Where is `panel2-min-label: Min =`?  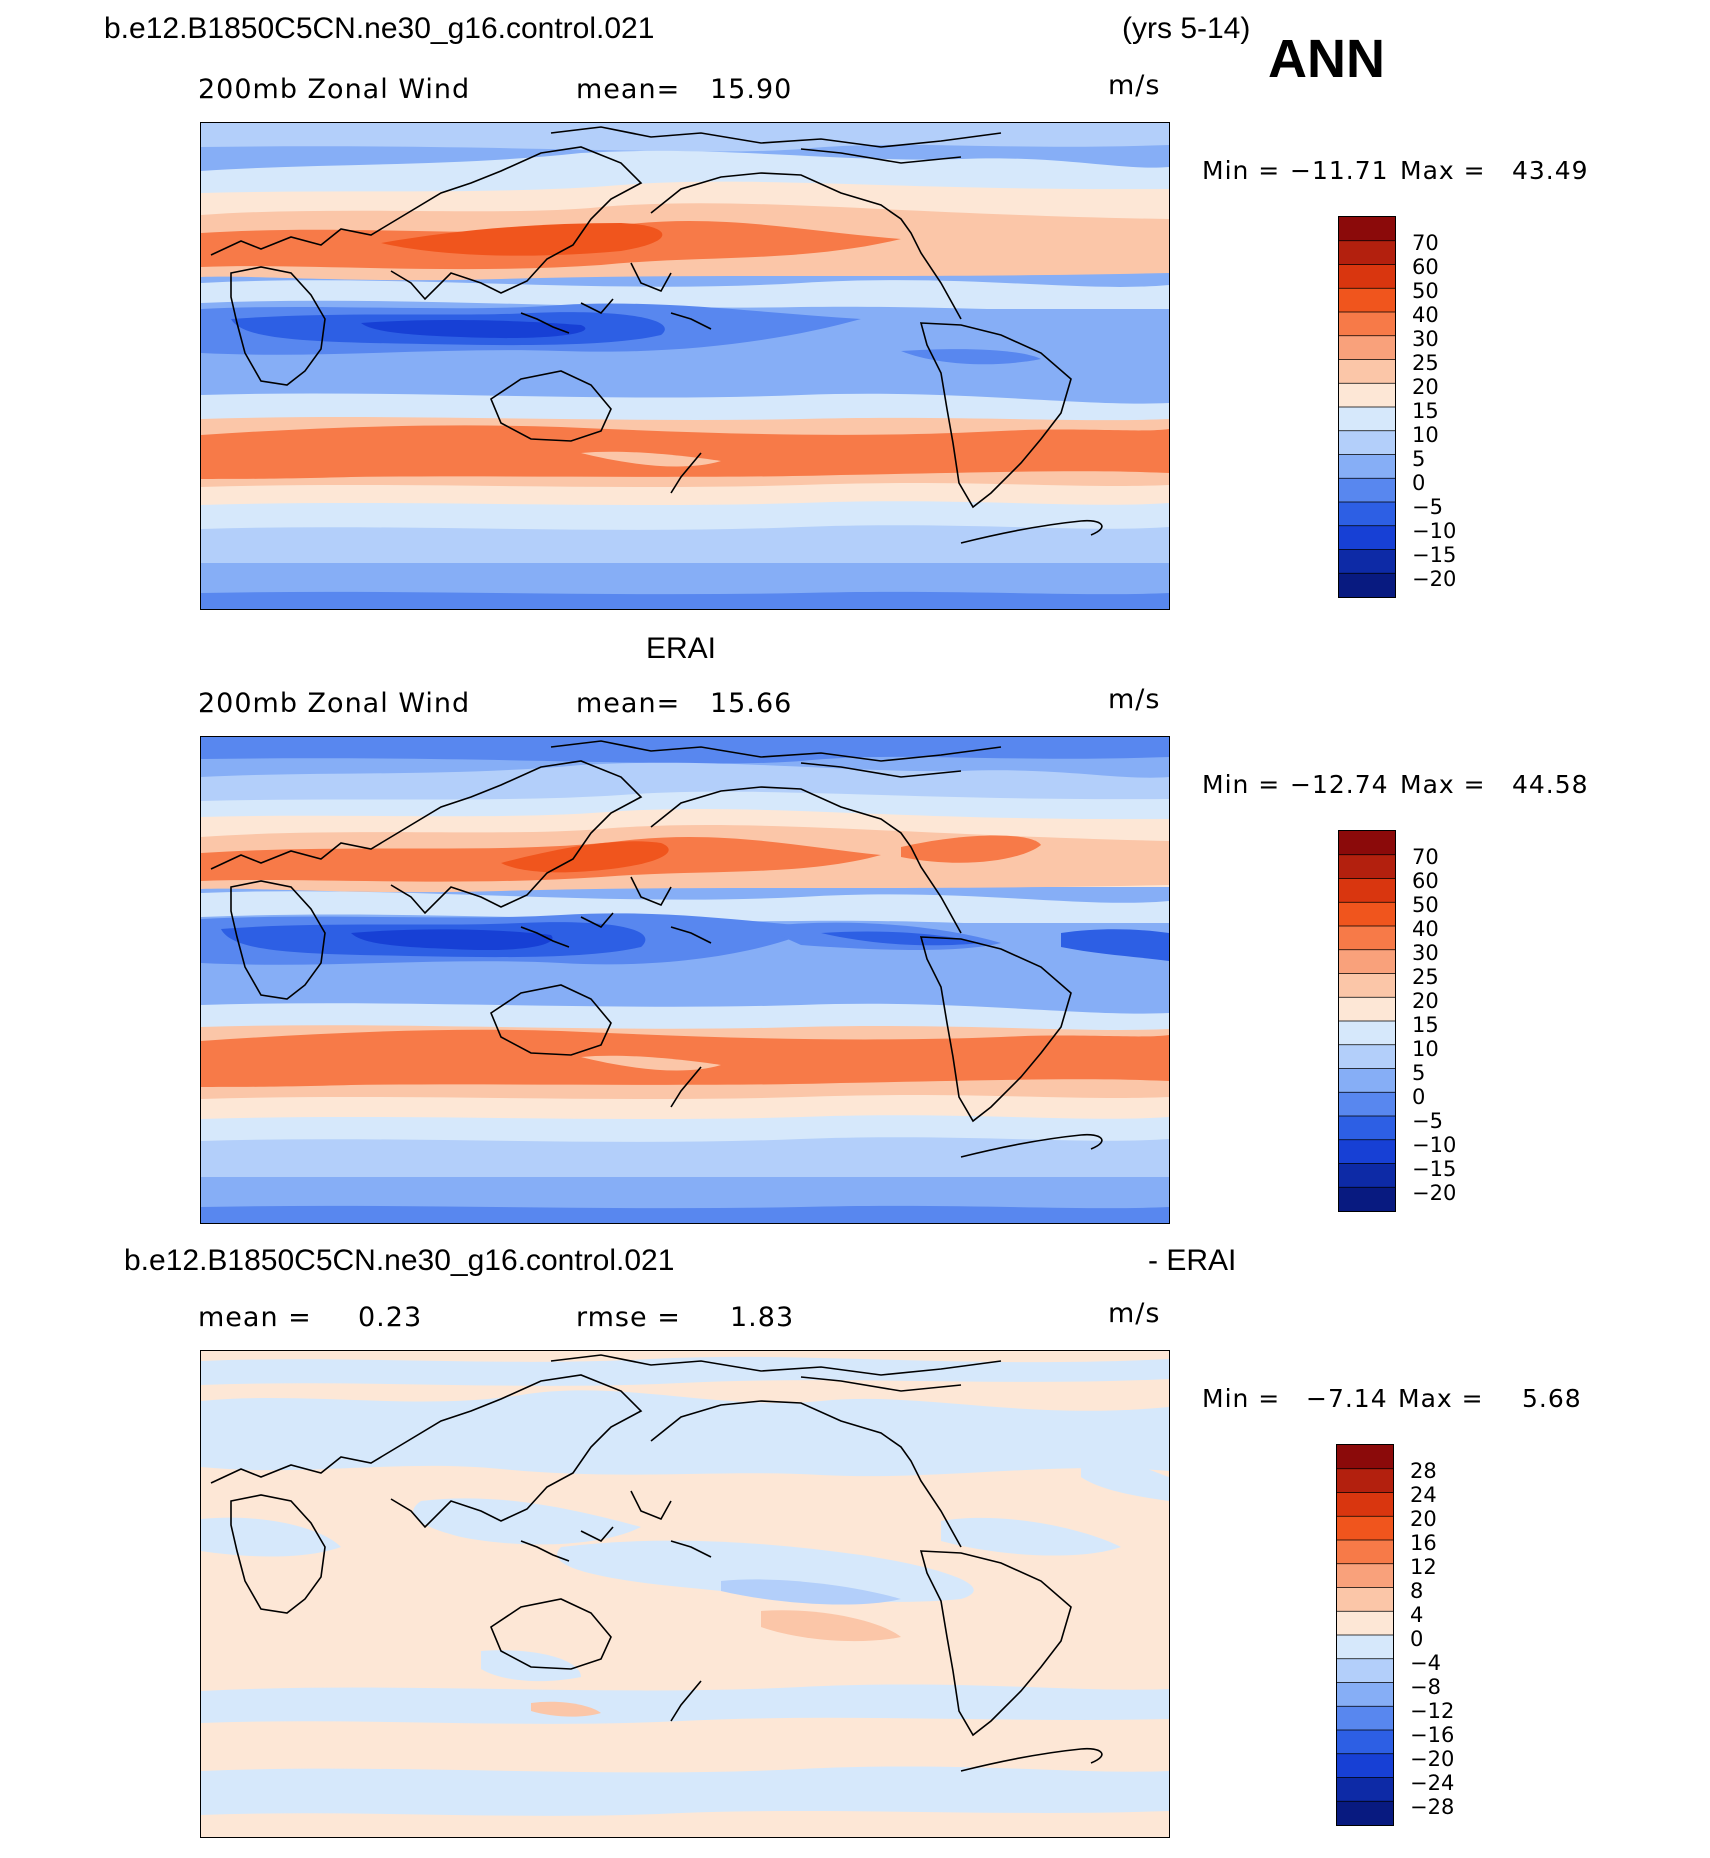 panel2-min-label: Min = is located at coordinates (1241, 784).